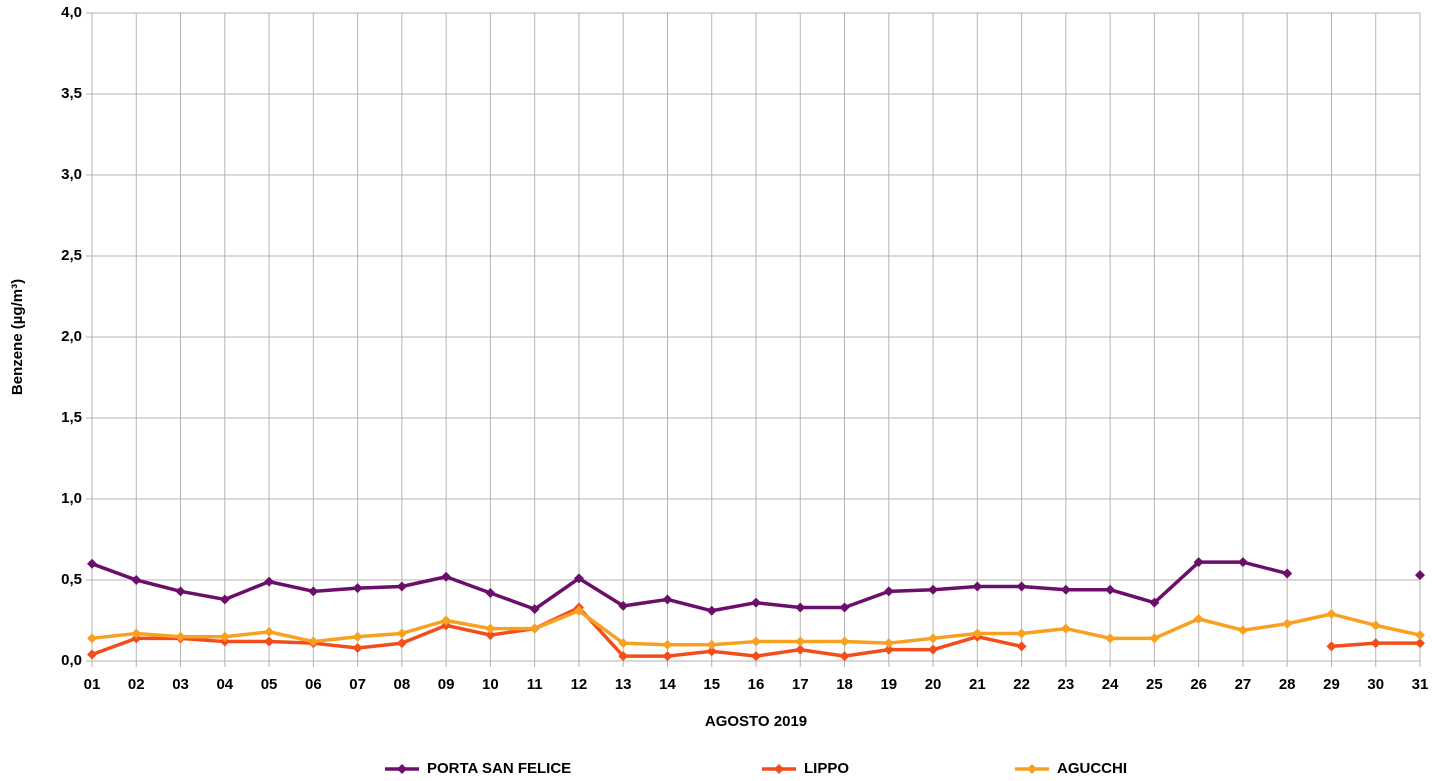 Image resolution: width=1444 pixels, height=781 pixels. What do you see at coordinates (756, 721) in the screenshot?
I see `x-axis-title: AGOSTO 2019` at bounding box center [756, 721].